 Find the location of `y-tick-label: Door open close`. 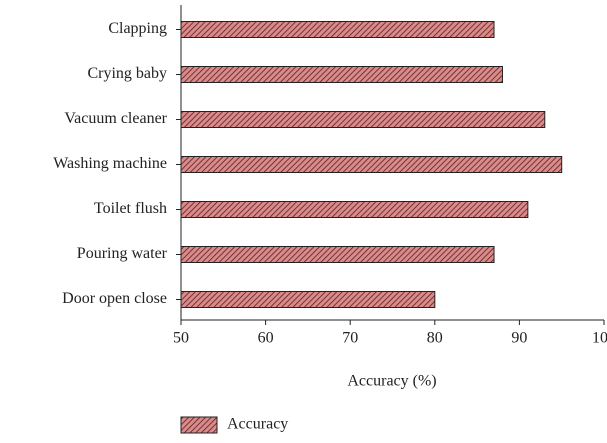

y-tick-label: Door open close is located at coordinates (114, 298).